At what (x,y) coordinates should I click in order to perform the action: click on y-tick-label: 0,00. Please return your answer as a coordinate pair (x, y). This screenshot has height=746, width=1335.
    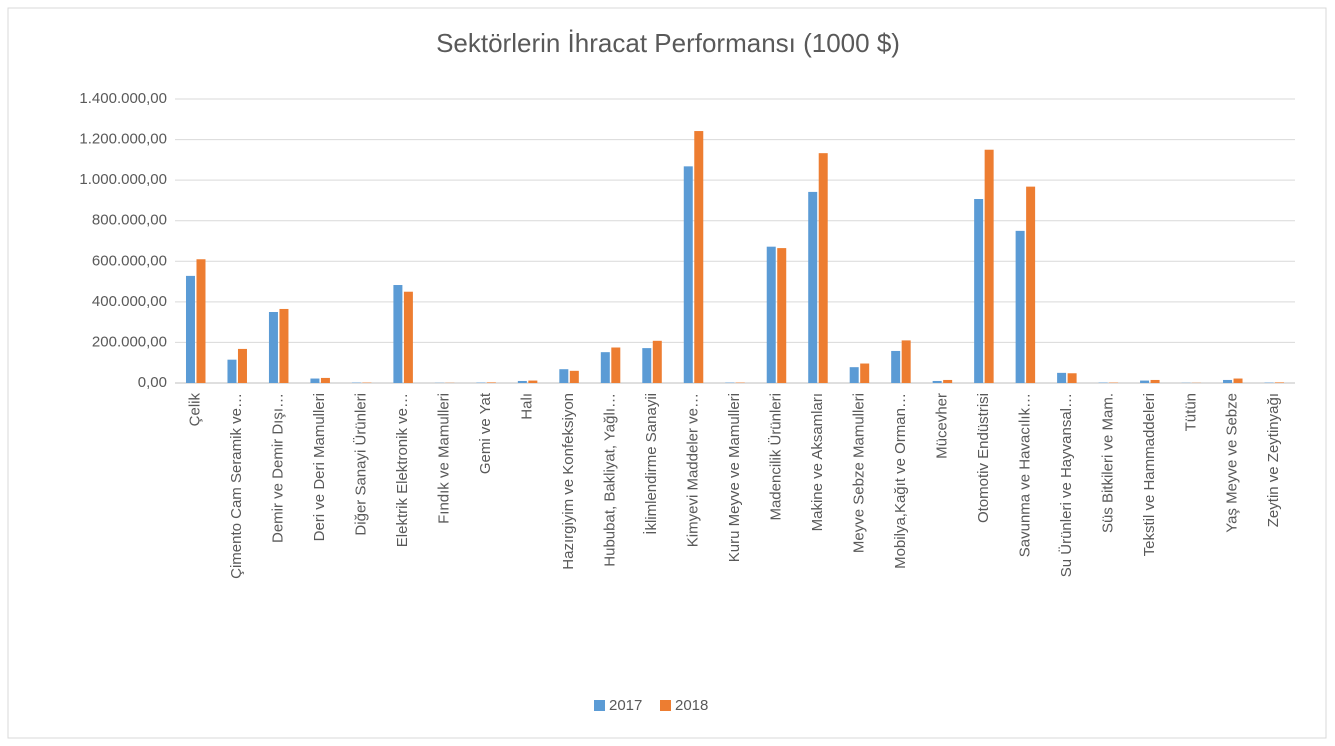
    Looking at the image, I should click on (152, 382).